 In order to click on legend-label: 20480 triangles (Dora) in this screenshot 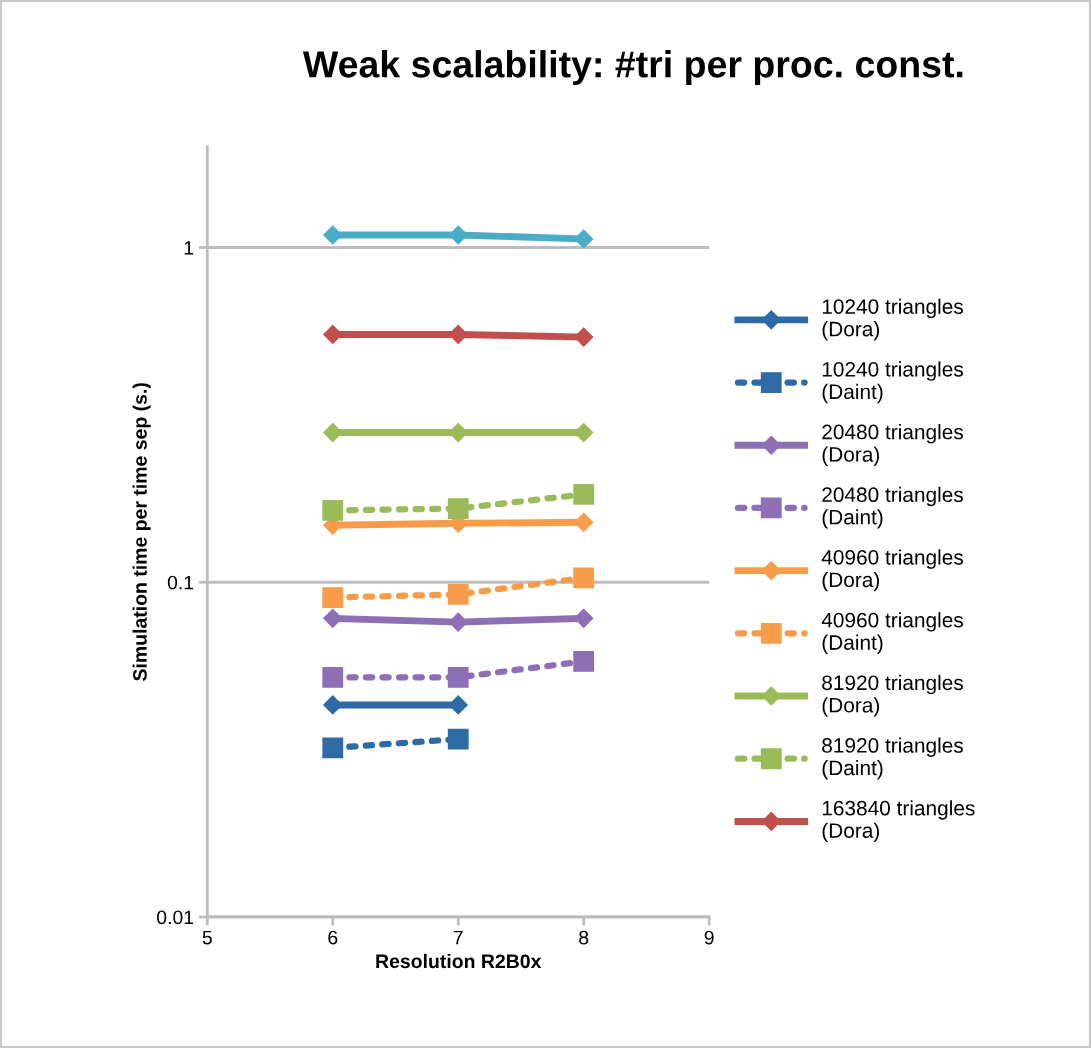, I will do `click(892, 445)`.